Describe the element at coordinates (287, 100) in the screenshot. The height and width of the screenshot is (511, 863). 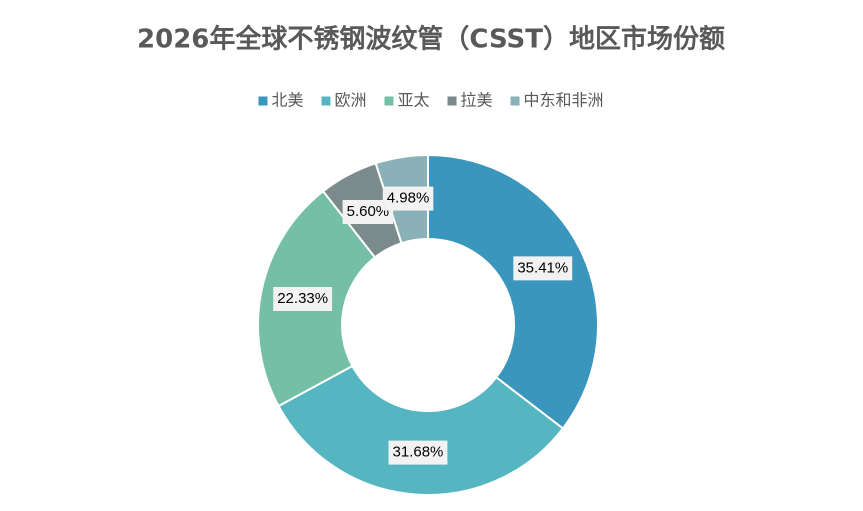
I see `legend-label: 北美` at that location.